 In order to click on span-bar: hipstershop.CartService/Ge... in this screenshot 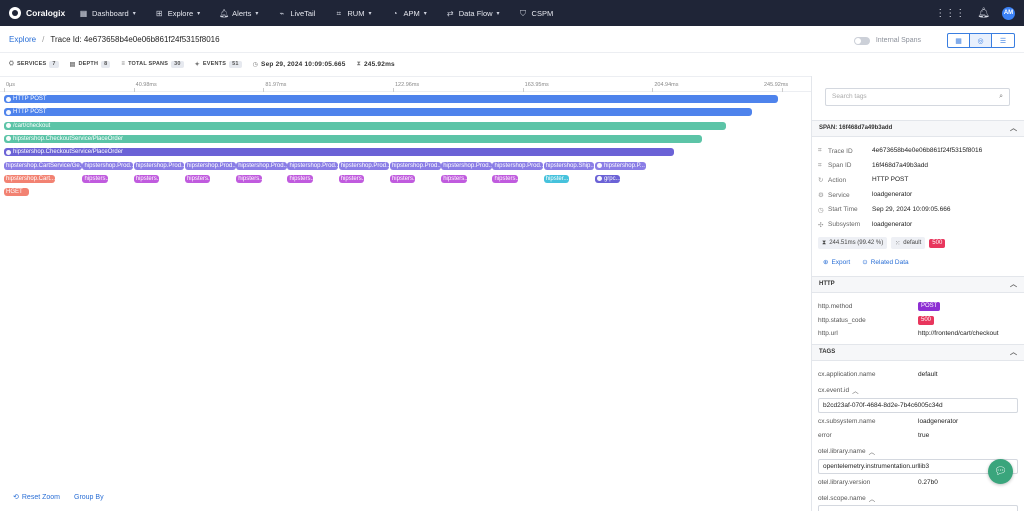, I will do `click(43, 165)`.